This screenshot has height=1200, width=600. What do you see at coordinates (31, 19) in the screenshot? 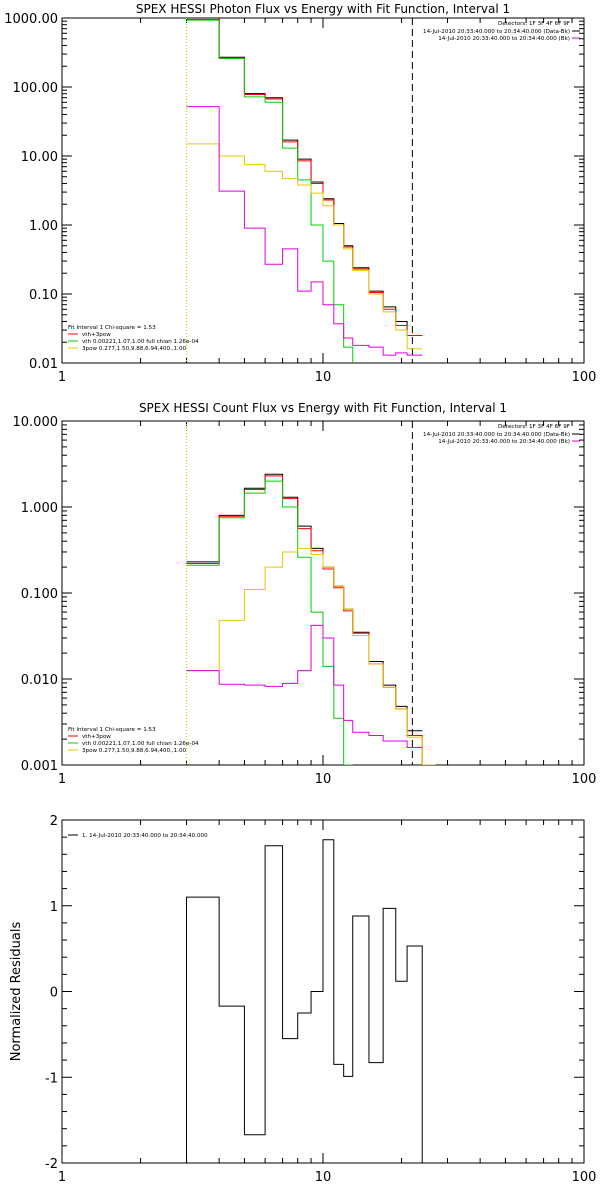
I see `y-tick-label: 1000.00` at bounding box center [31, 19].